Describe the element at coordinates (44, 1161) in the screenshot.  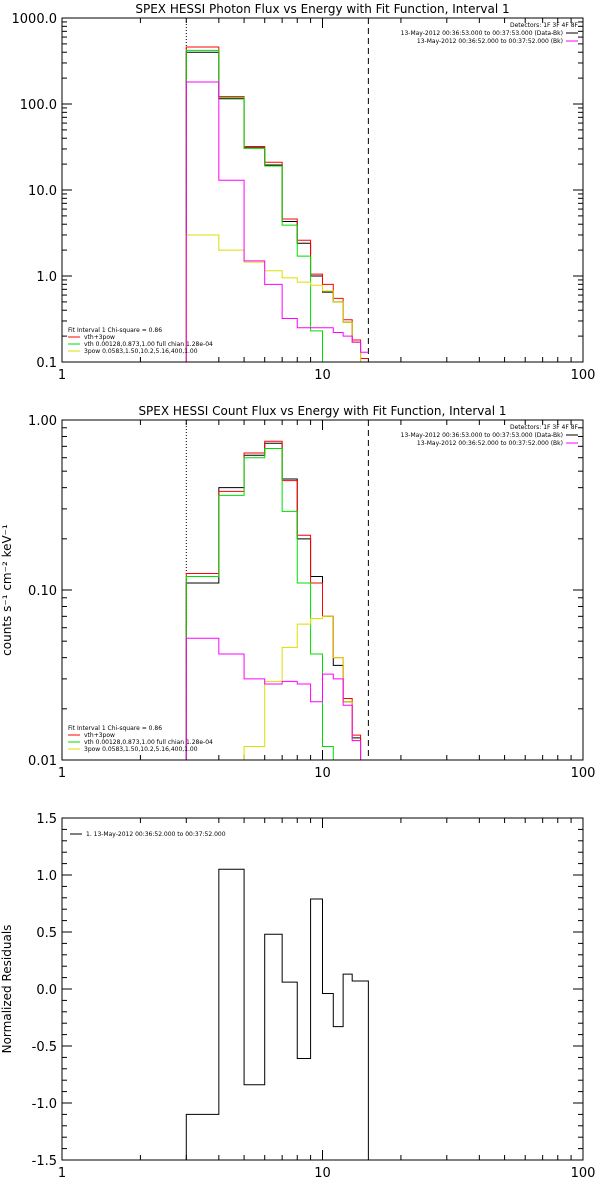
I see `y-tick-label: -1.5` at that location.